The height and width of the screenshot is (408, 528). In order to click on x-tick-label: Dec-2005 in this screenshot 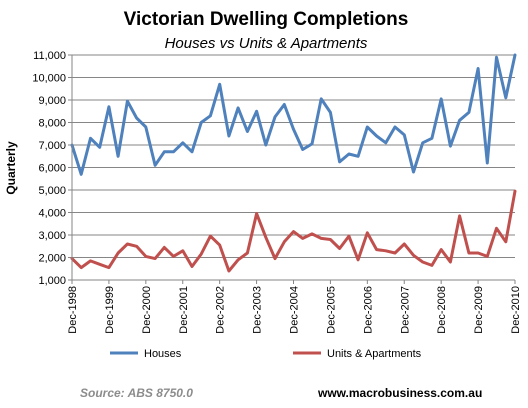, I will do `click(331, 310)`.